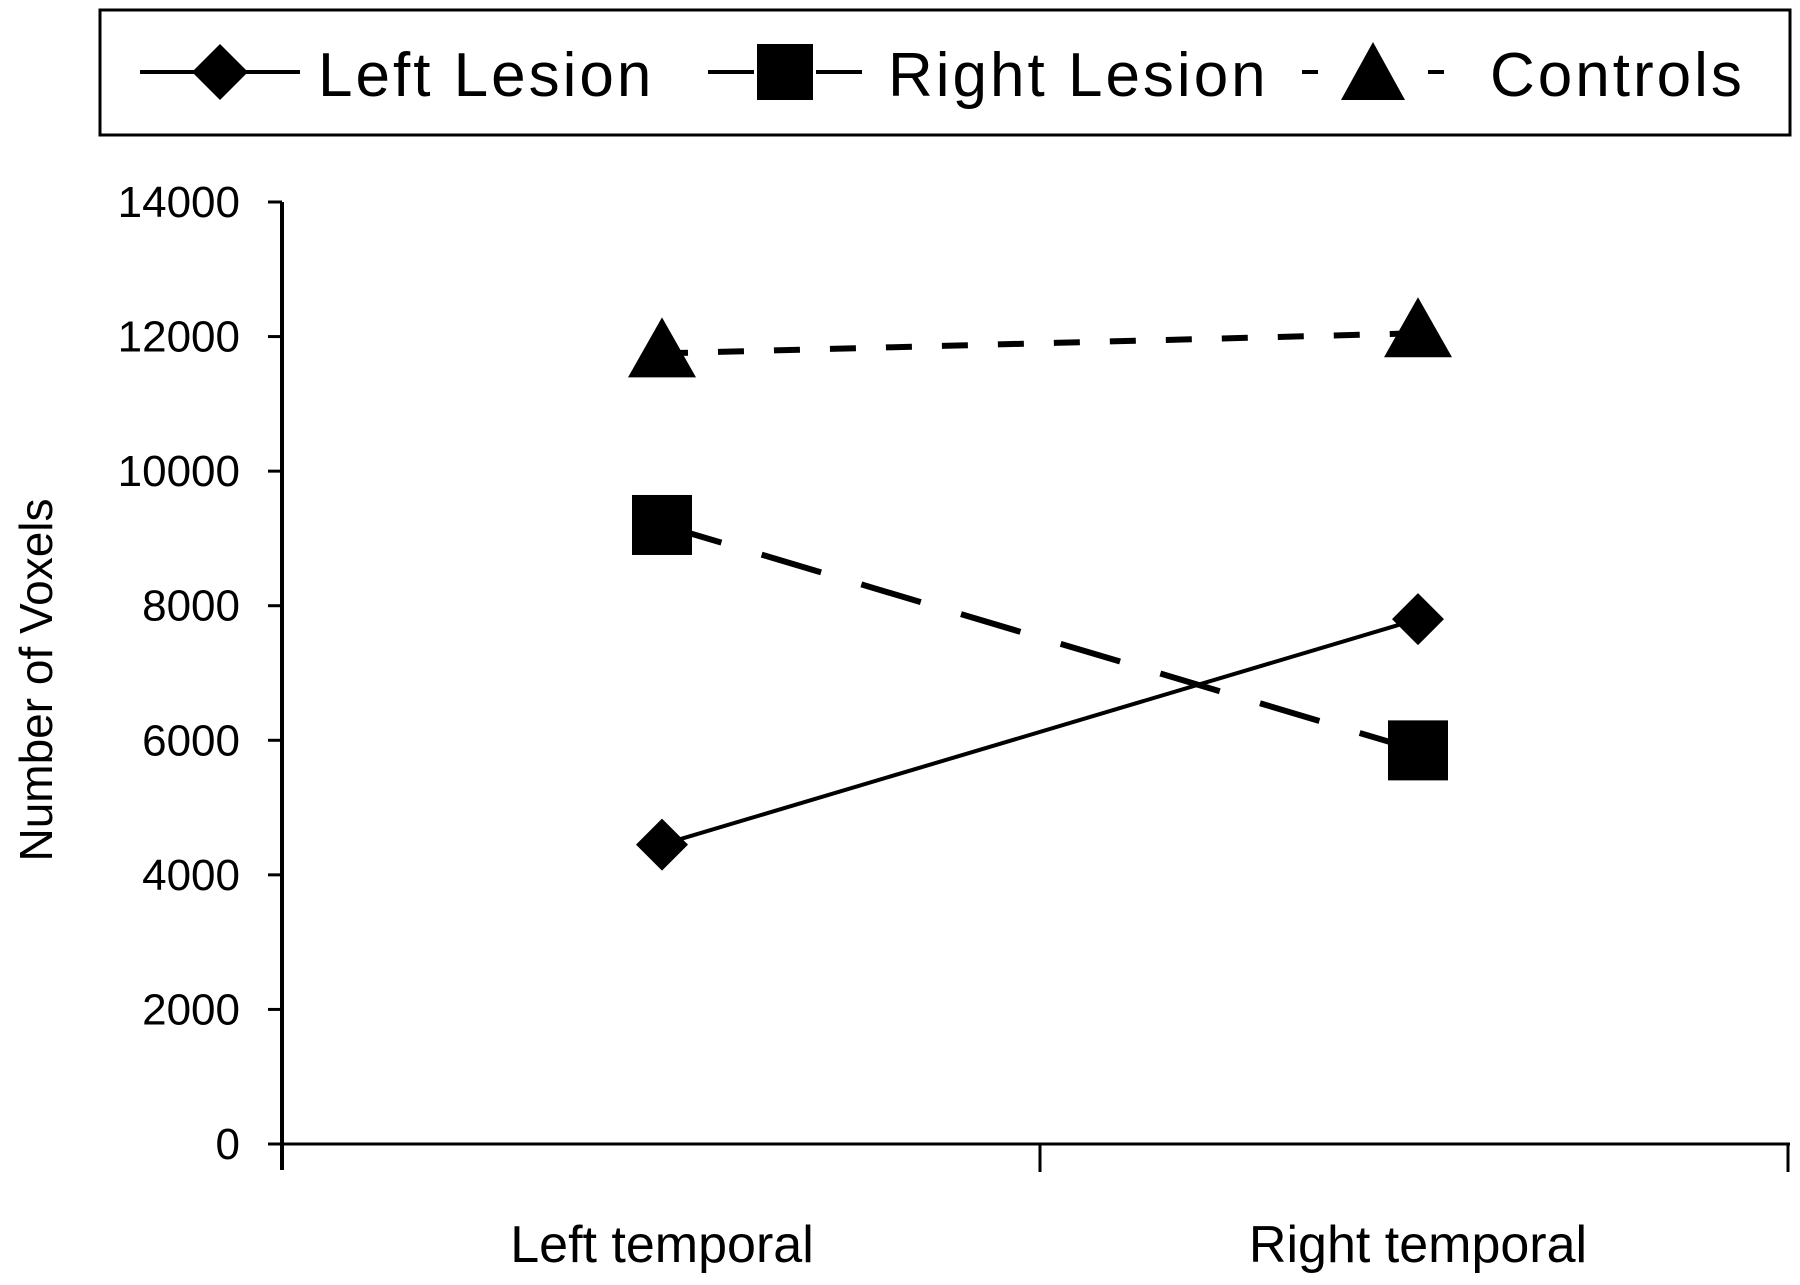  I want to click on legend-triangle-marker, so click(1373, 71).